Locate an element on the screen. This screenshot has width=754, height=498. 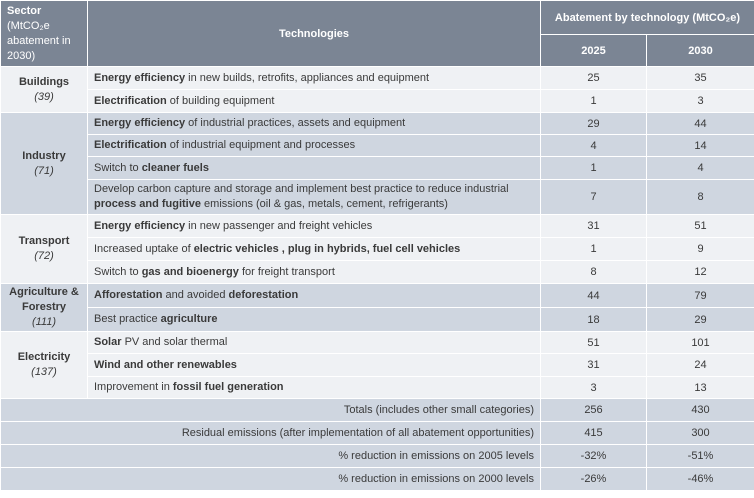
technology-emphasis: Solar is located at coordinates (108, 342).